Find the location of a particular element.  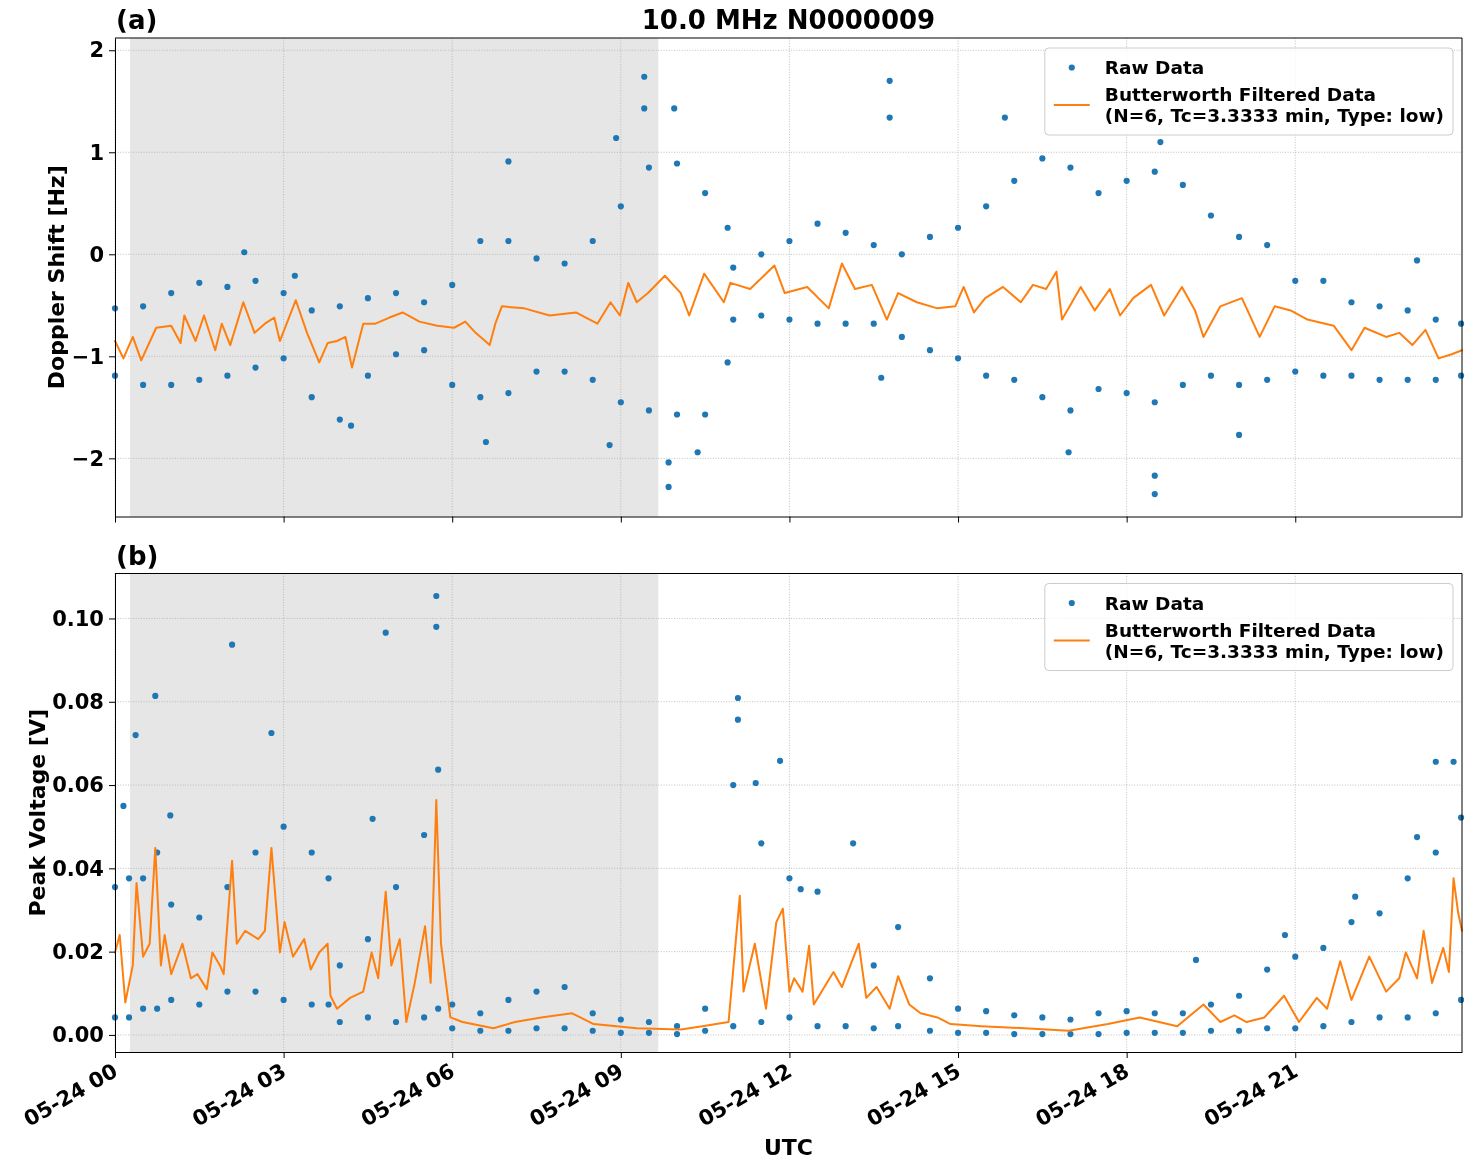

y-tick-label: 2 is located at coordinates (96, 50).